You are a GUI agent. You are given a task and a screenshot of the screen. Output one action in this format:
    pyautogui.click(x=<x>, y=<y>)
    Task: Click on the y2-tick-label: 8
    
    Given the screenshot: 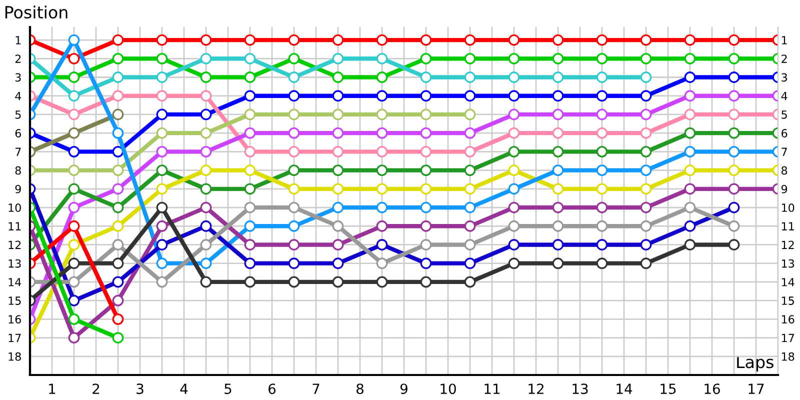 What is the action you would take?
    pyautogui.click(x=785, y=170)
    